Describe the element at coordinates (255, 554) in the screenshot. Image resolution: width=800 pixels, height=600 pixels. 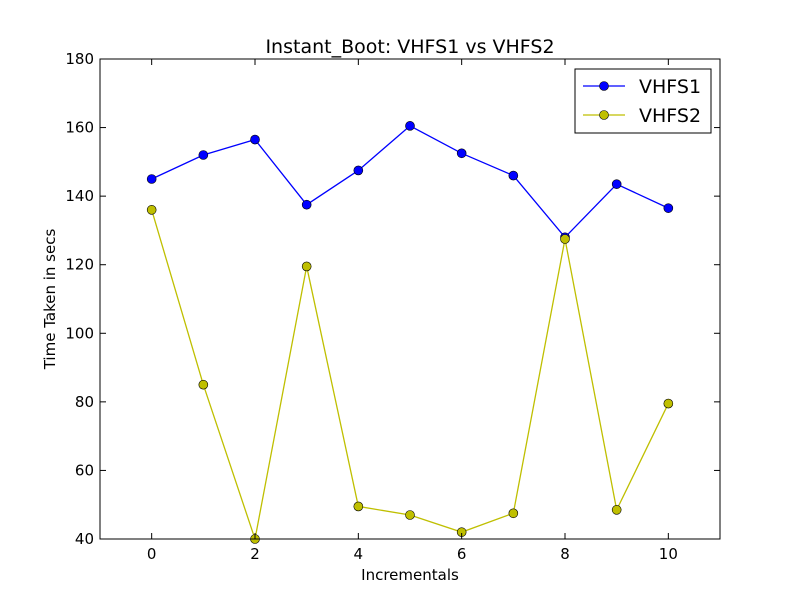
I see `x-tick-label: 2` at that location.